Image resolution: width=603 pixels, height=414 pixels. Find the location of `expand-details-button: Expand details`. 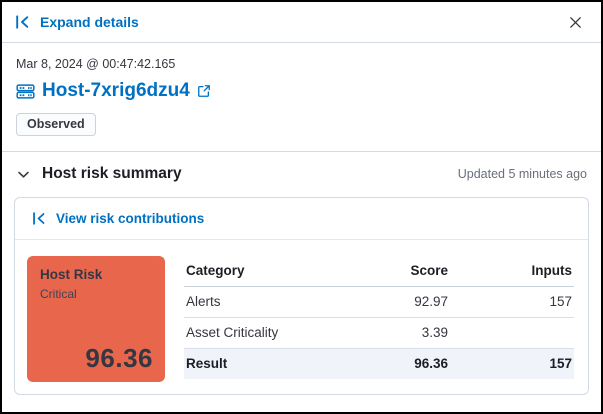

expand-details-button: Expand details is located at coordinates (77, 22).